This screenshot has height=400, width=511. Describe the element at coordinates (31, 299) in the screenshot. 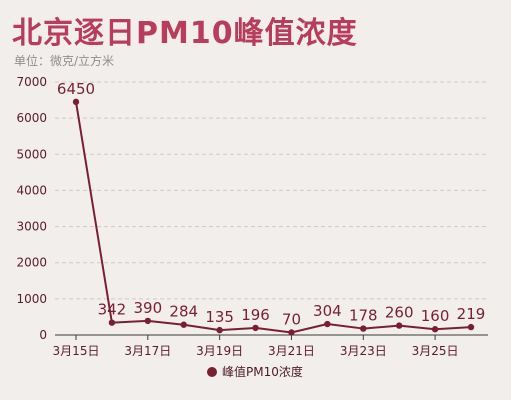

I see `y-tick-label: 1000` at that location.